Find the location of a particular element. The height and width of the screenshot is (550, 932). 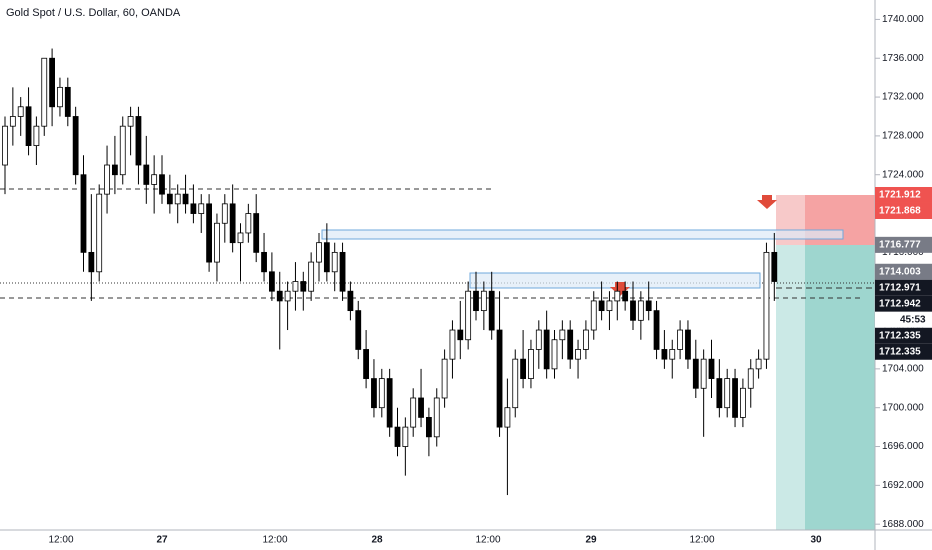

price-label: 1716.777 is located at coordinates (900, 244).